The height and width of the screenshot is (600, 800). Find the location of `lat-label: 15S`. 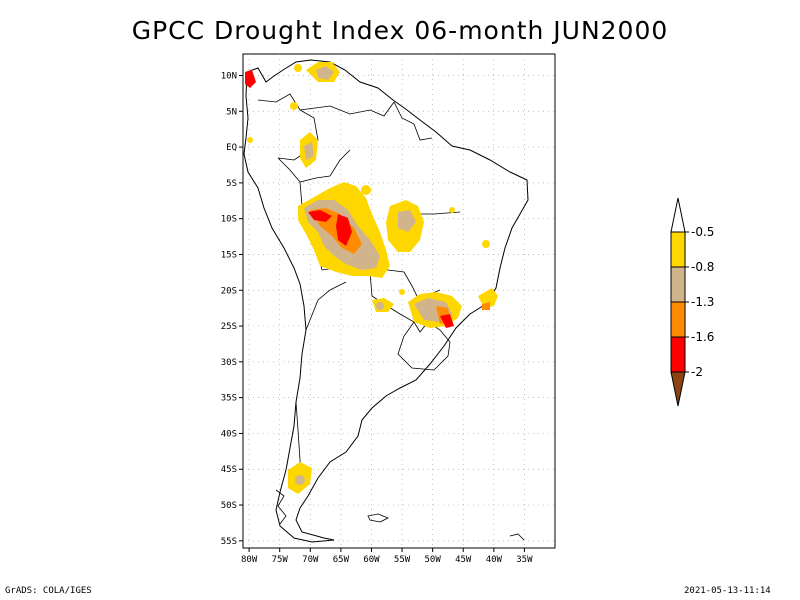

lat-label: 15S is located at coordinates (229, 255).